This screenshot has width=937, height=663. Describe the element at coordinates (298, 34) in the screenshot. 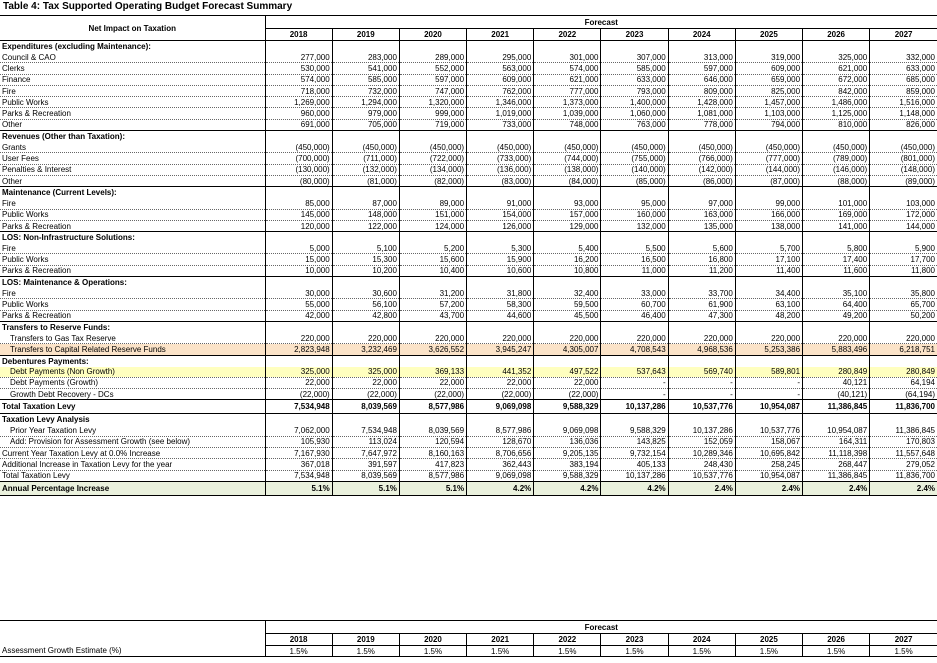

I see `year-header: 2018` at that location.